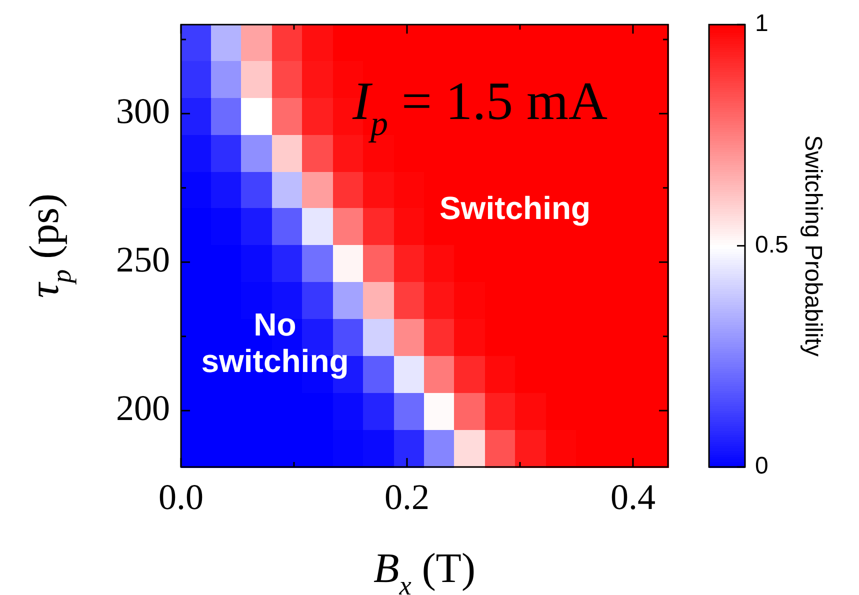 Image resolution: width=859 pixels, height=595 pixels. I want to click on color-bar-title: Switching Probability, so click(812, 246).